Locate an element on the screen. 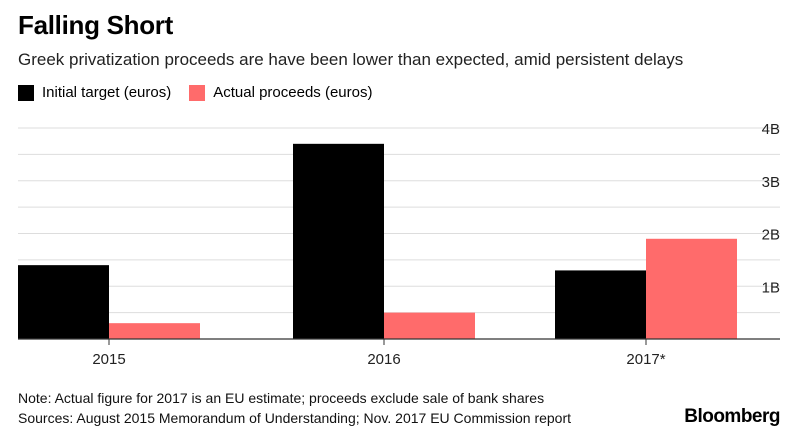 The image size is (800, 440). y-tick-label: 3B is located at coordinates (771, 182).